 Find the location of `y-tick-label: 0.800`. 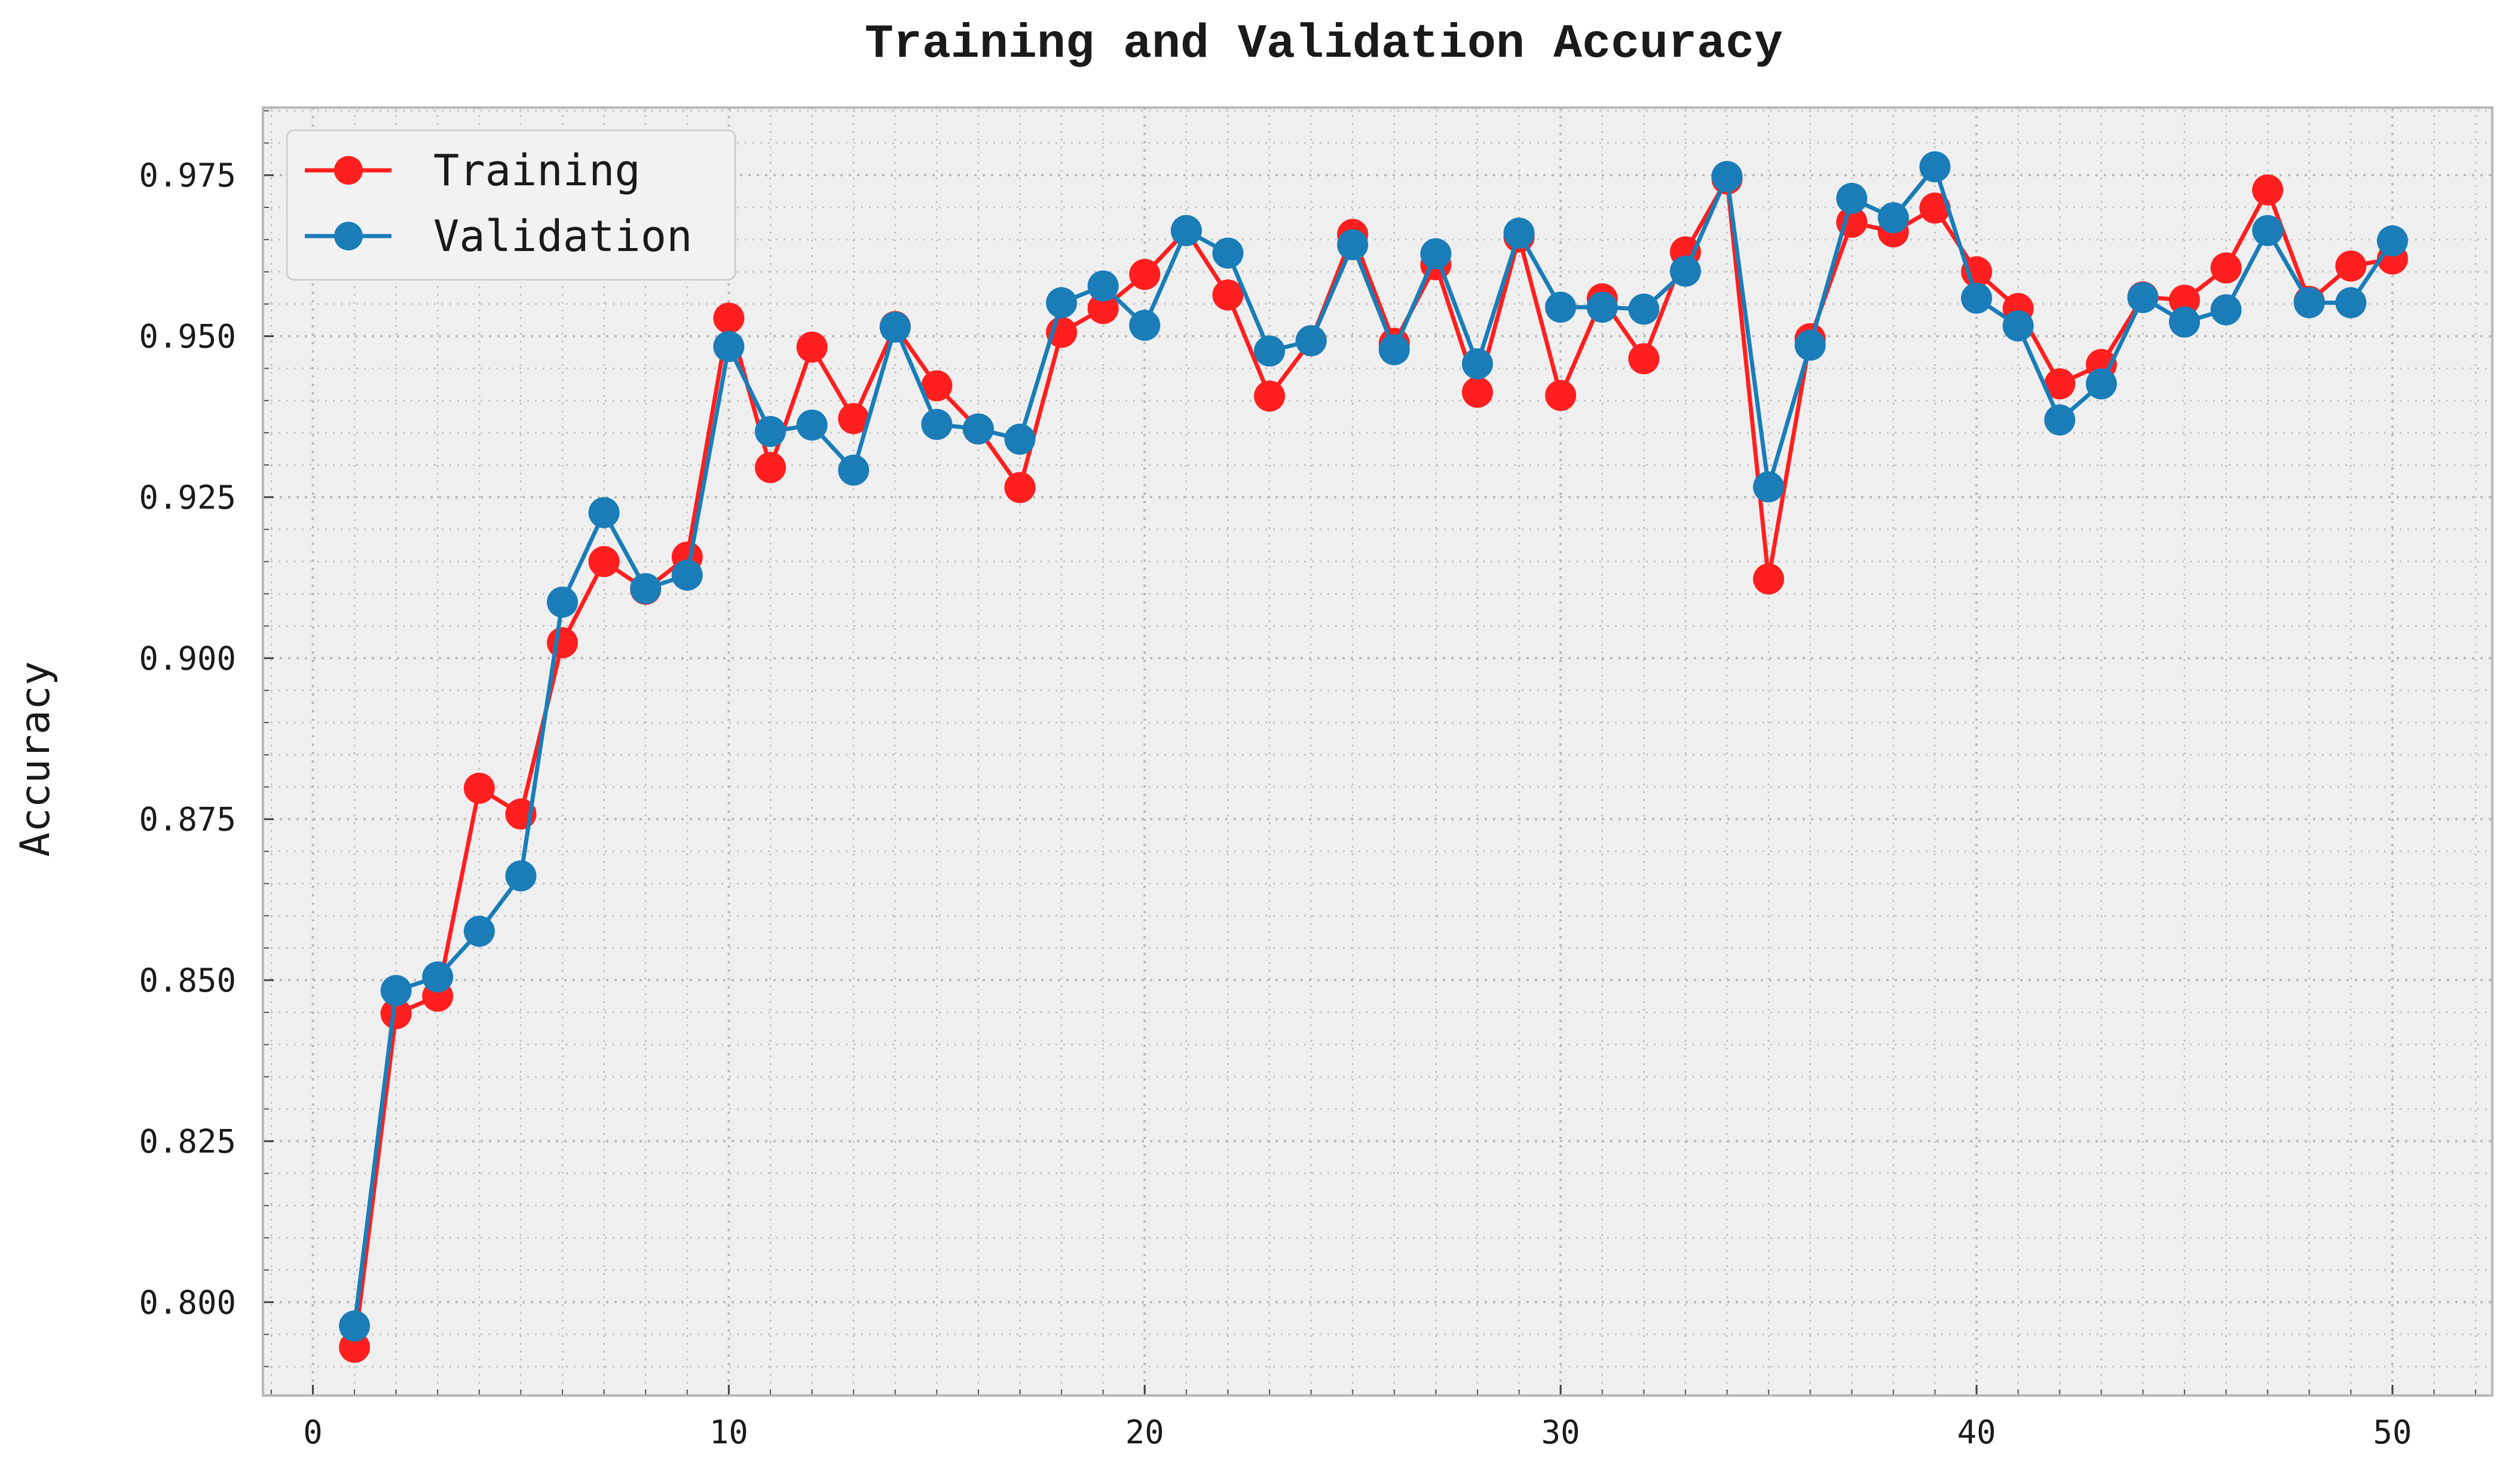

y-tick-label: 0.800 is located at coordinates (187, 1302).